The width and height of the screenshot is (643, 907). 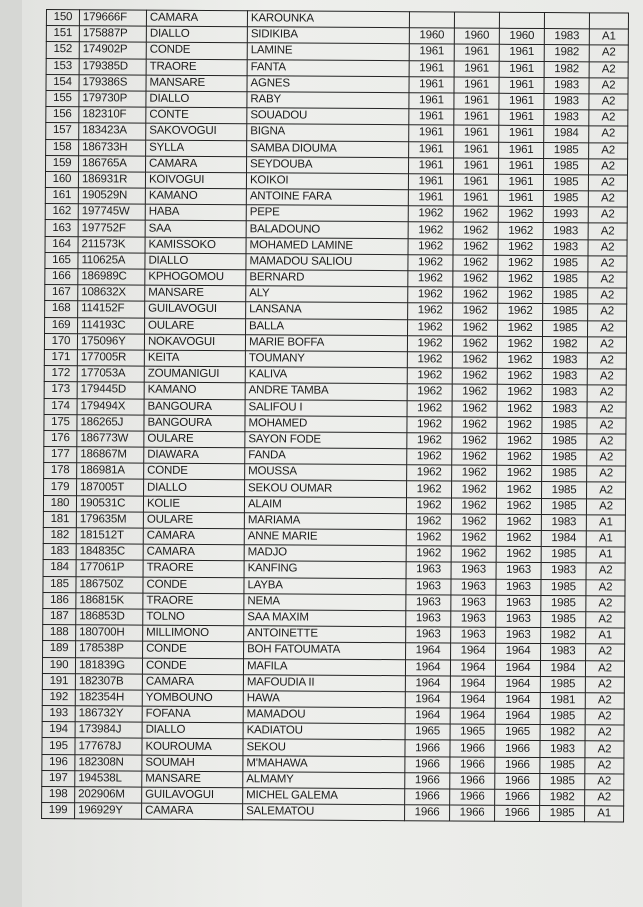 What do you see at coordinates (325, 553) in the screenshot?
I see `first-name-cell: MADJO` at bounding box center [325, 553].